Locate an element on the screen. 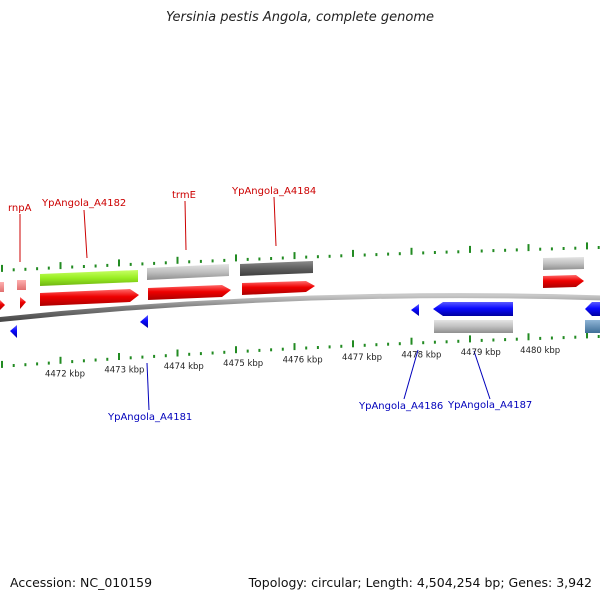 This screenshot has width=600, height=600. axis-label: 4474 kbp is located at coordinates (184, 367).